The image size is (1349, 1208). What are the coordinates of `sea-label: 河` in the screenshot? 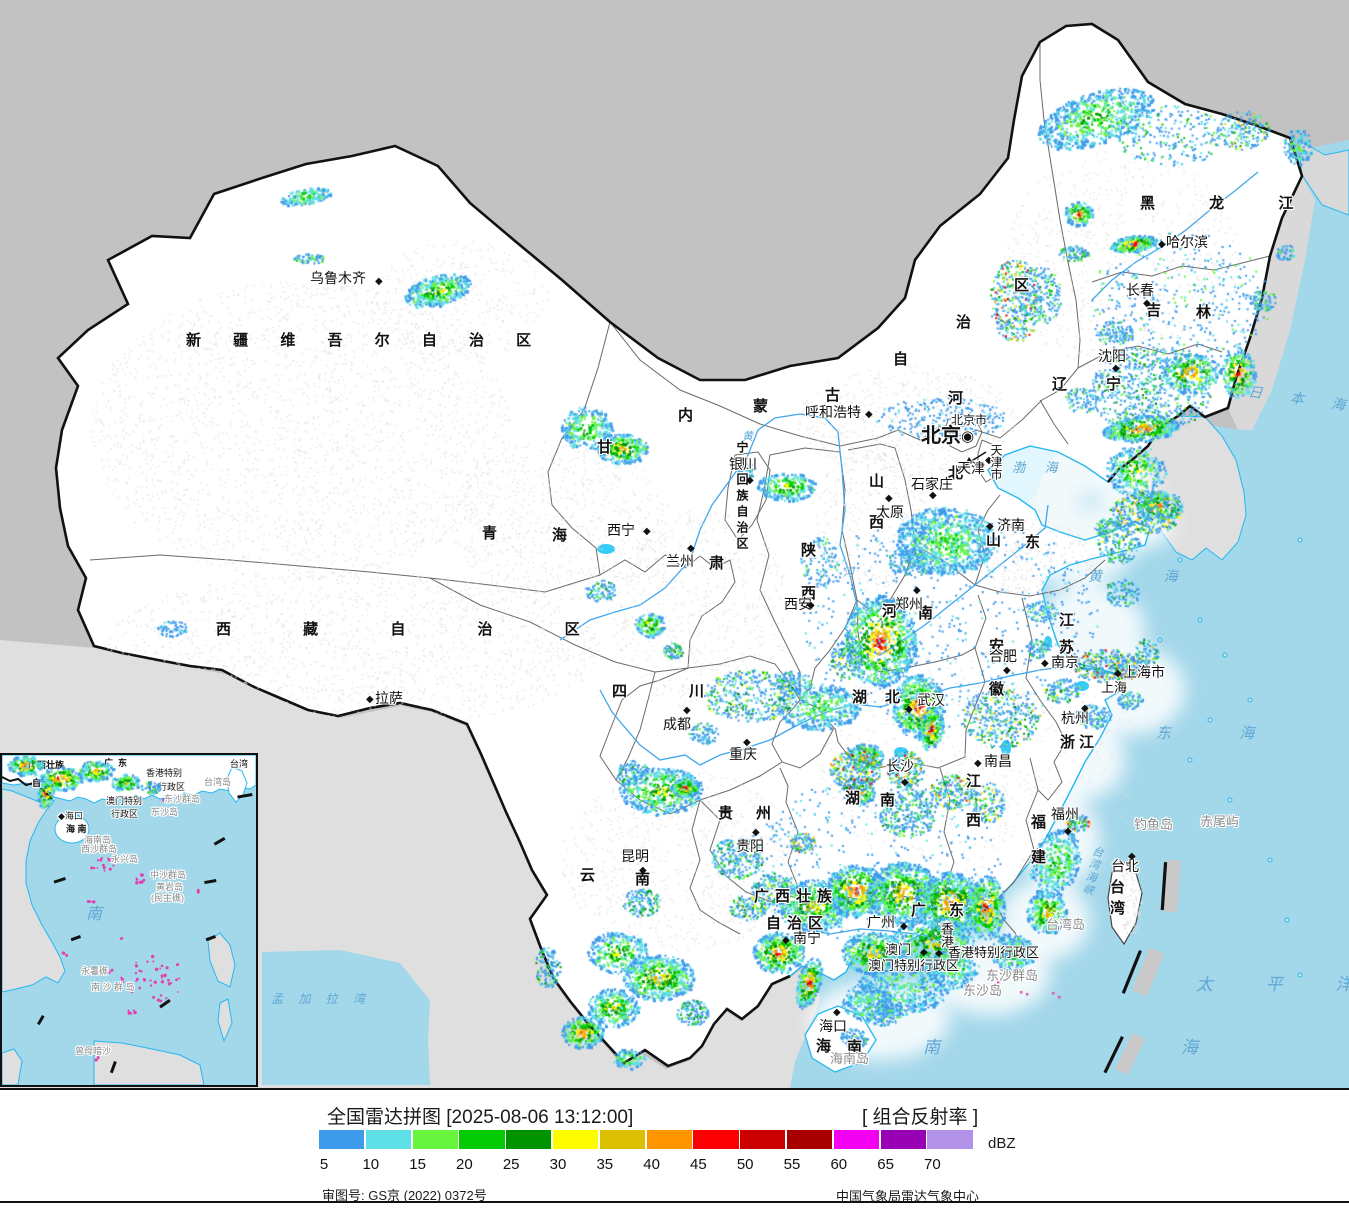 It's located at (849, 573).